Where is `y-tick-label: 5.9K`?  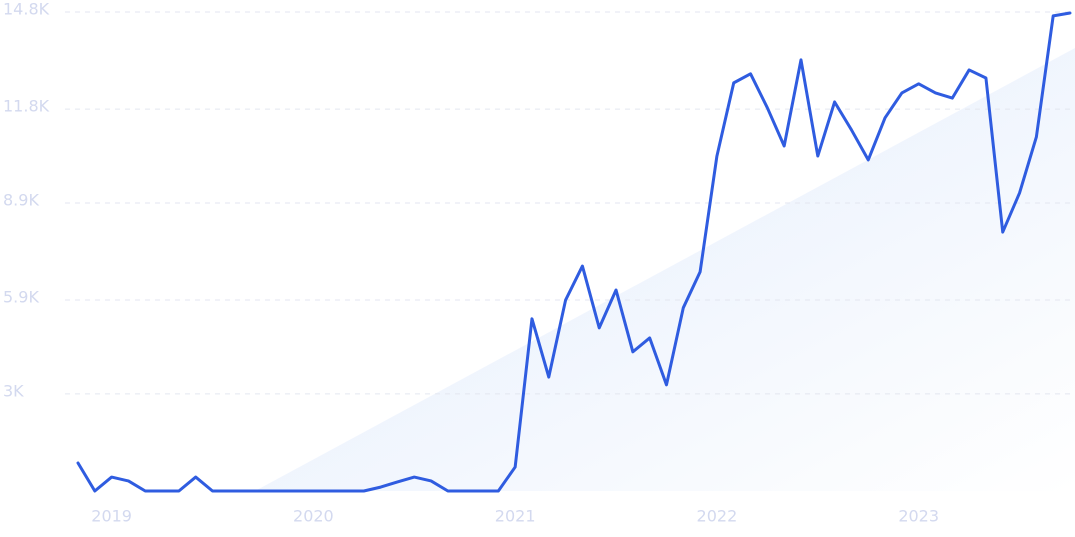 y-tick-label: 5.9K is located at coordinates (21, 297).